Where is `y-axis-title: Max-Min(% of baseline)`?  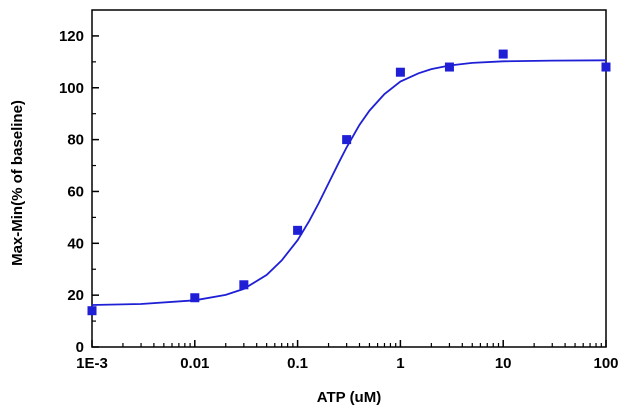 y-axis-title: Max-Min(% of baseline) is located at coordinates (17, 183).